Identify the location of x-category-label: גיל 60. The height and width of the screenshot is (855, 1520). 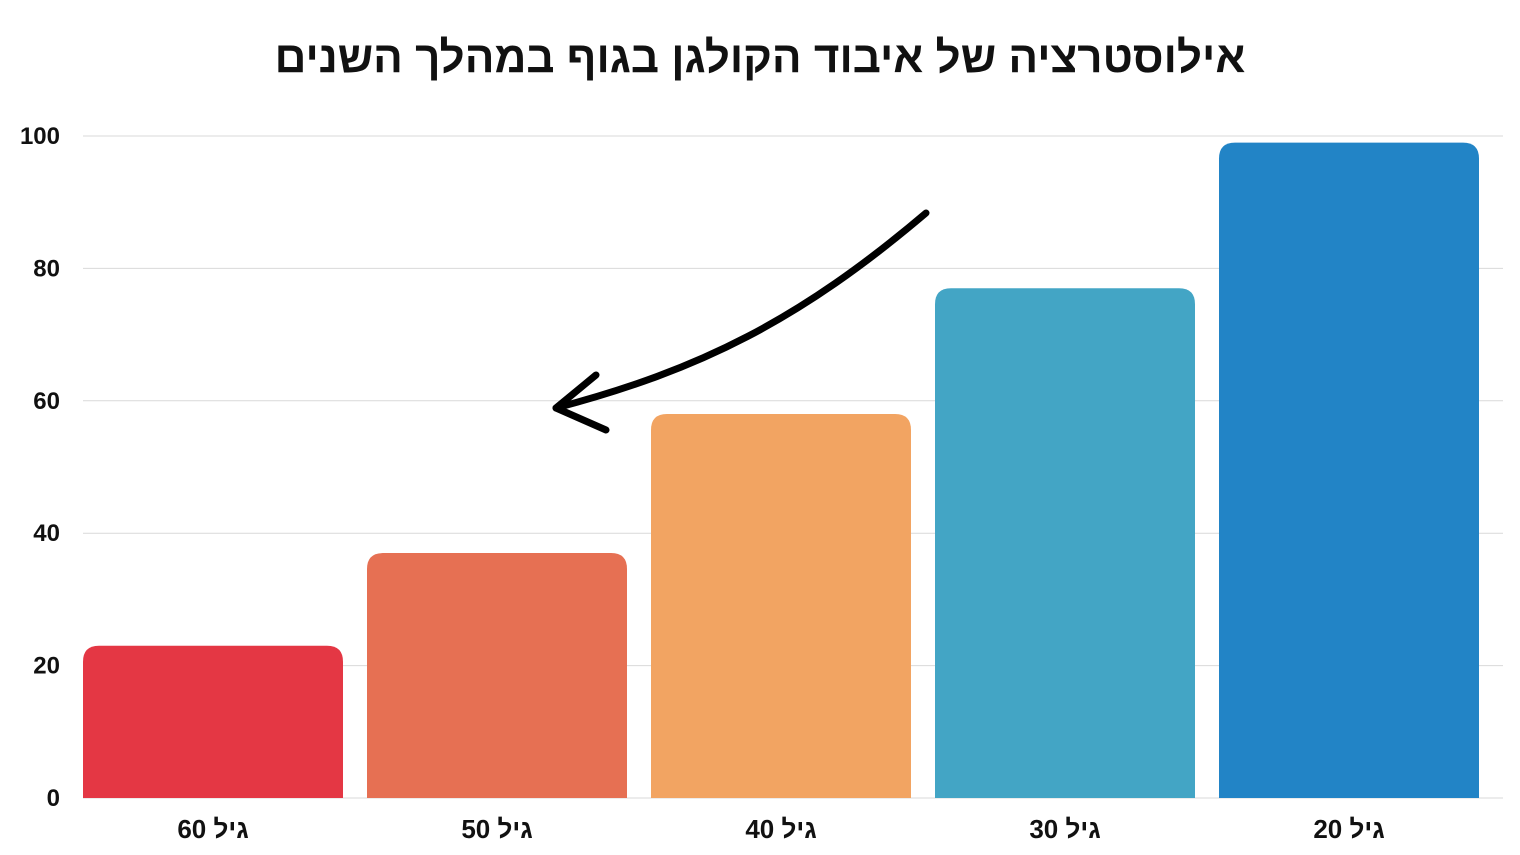
(212, 829).